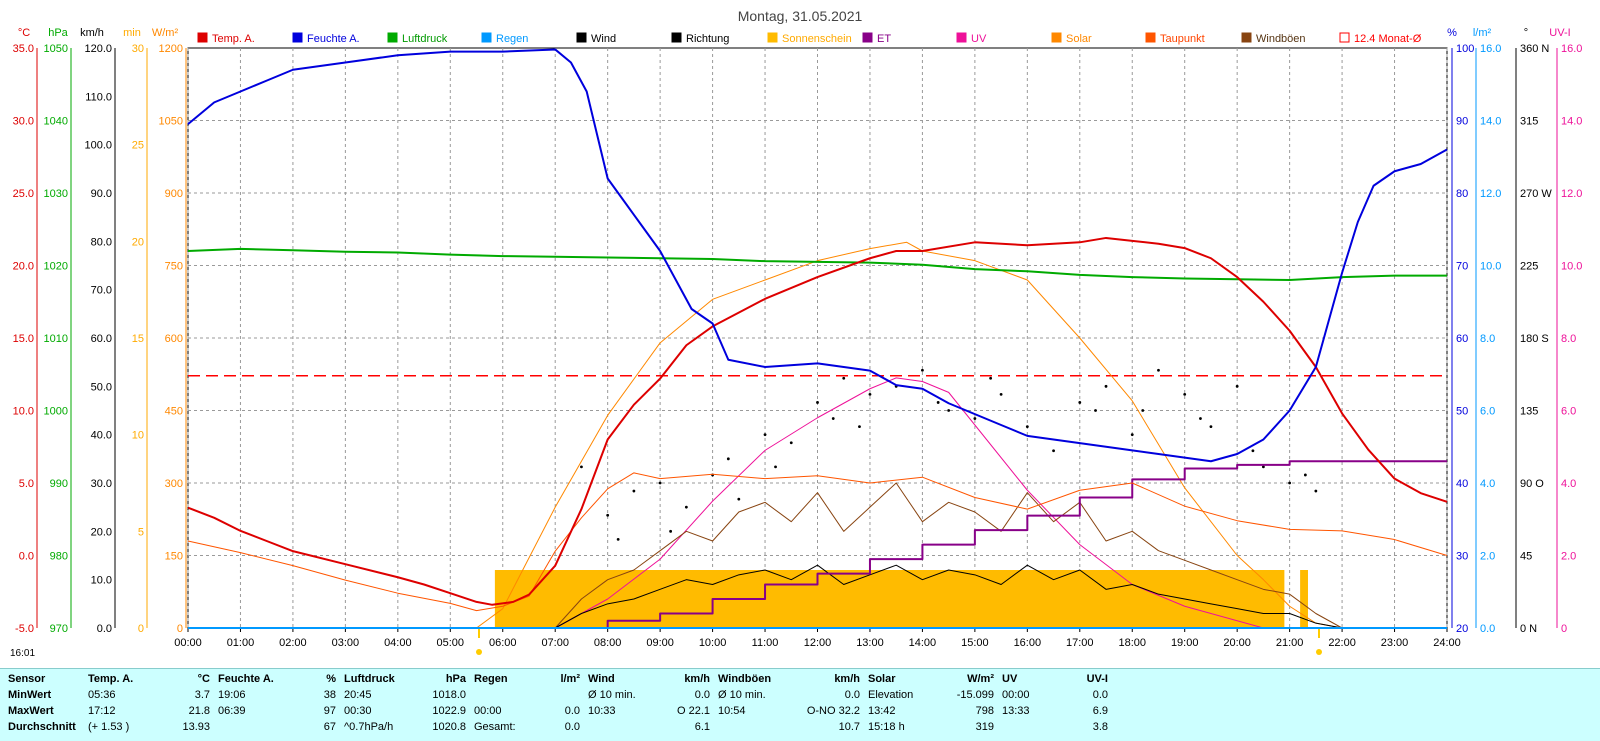 The width and height of the screenshot is (1600, 741). What do you see at coordinates (23, 122) in the screenshot?
I see `axis-tick-label: 30.0` at bounding box center [23, 122].